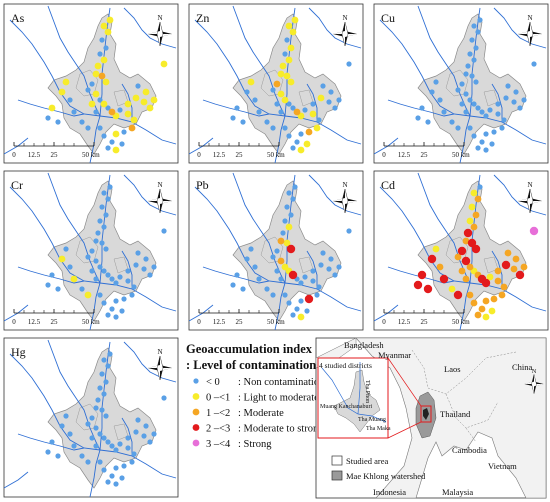 The image size is (550, 502). Describe the element at coordinates (249, 349) in the screenshot. I see `legend-title: Geoaccumulation index` at that location.